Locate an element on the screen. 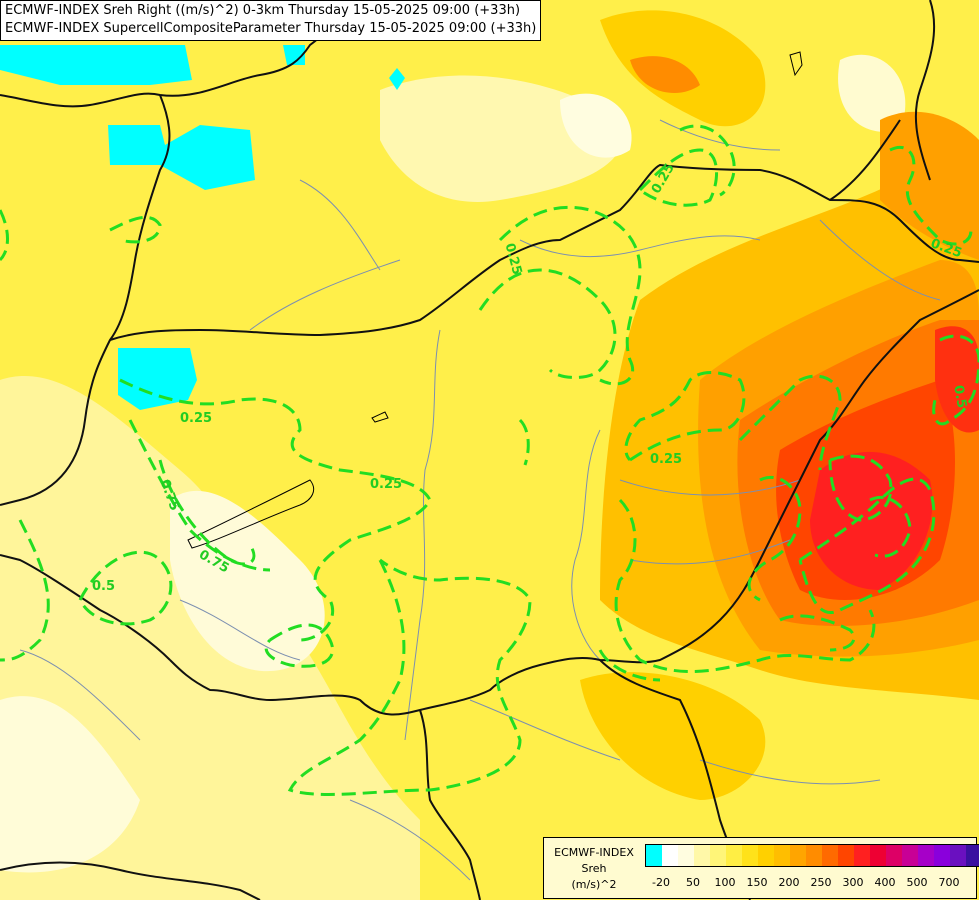 The height and width of the screenshot is (900, 979). legend-tick-label: 250 is located at coordinates (821, 882).